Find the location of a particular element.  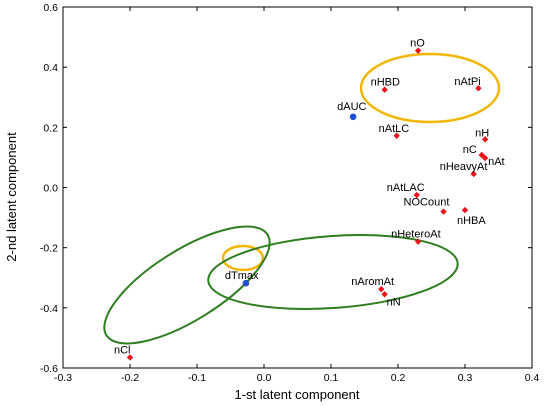

point-nat is located at coordinates (485, 158).